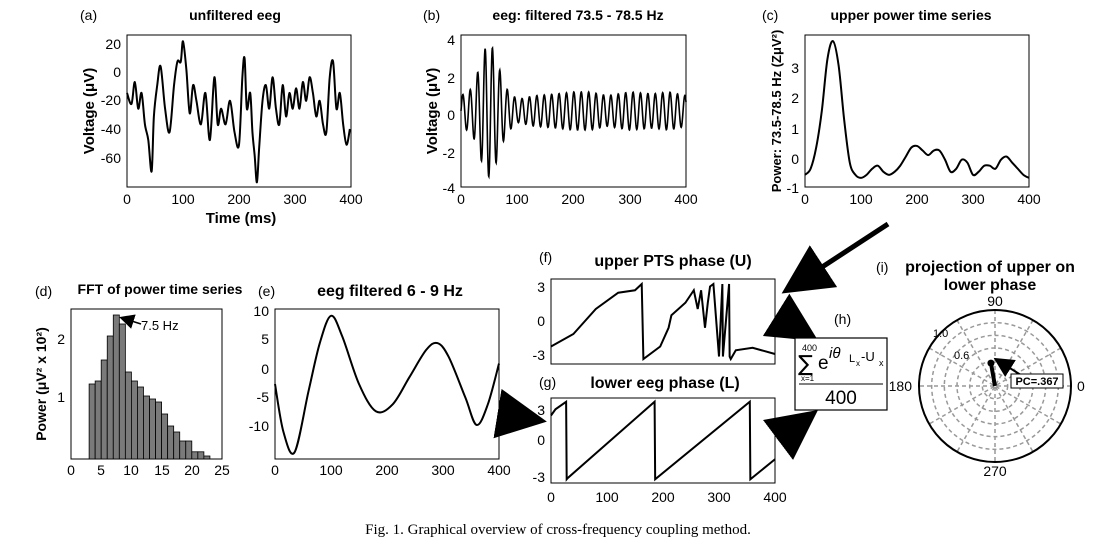 This screenshot has height=560, width=1116. What do you see at coordinates (663, 440) in the screenshot?
I see `panel-g-frame` at bounding box center [663, 440].